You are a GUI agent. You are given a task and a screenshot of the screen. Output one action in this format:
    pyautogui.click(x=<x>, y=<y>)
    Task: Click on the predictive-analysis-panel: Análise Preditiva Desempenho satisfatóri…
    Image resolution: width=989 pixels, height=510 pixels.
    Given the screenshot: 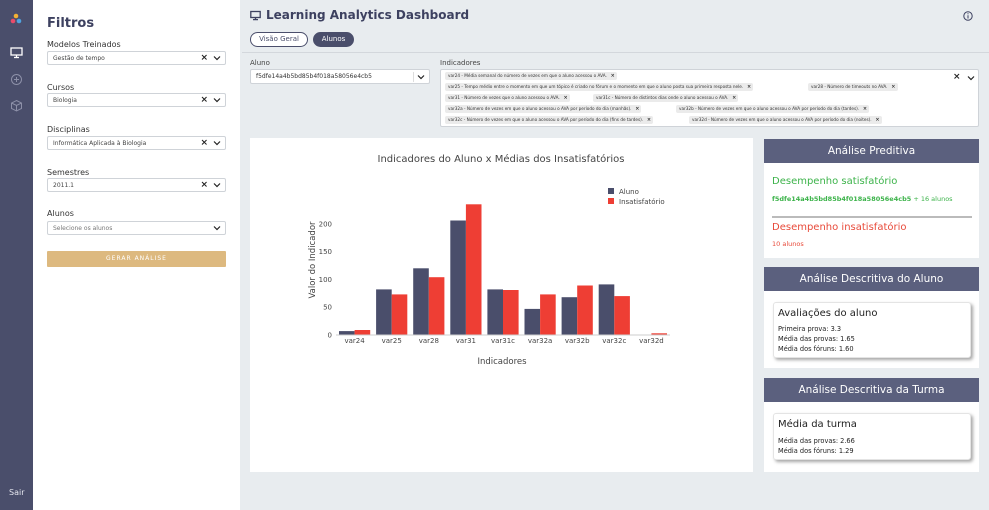 What is the action you would take?
    pyautogui.click(x=871, y=198)
    